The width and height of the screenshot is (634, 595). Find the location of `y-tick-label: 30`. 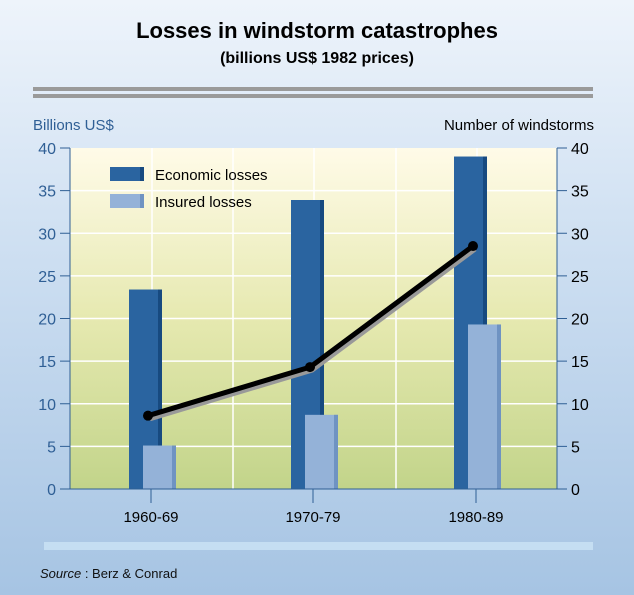

y-tick-label: 30 is located at coordinates (47, 234).